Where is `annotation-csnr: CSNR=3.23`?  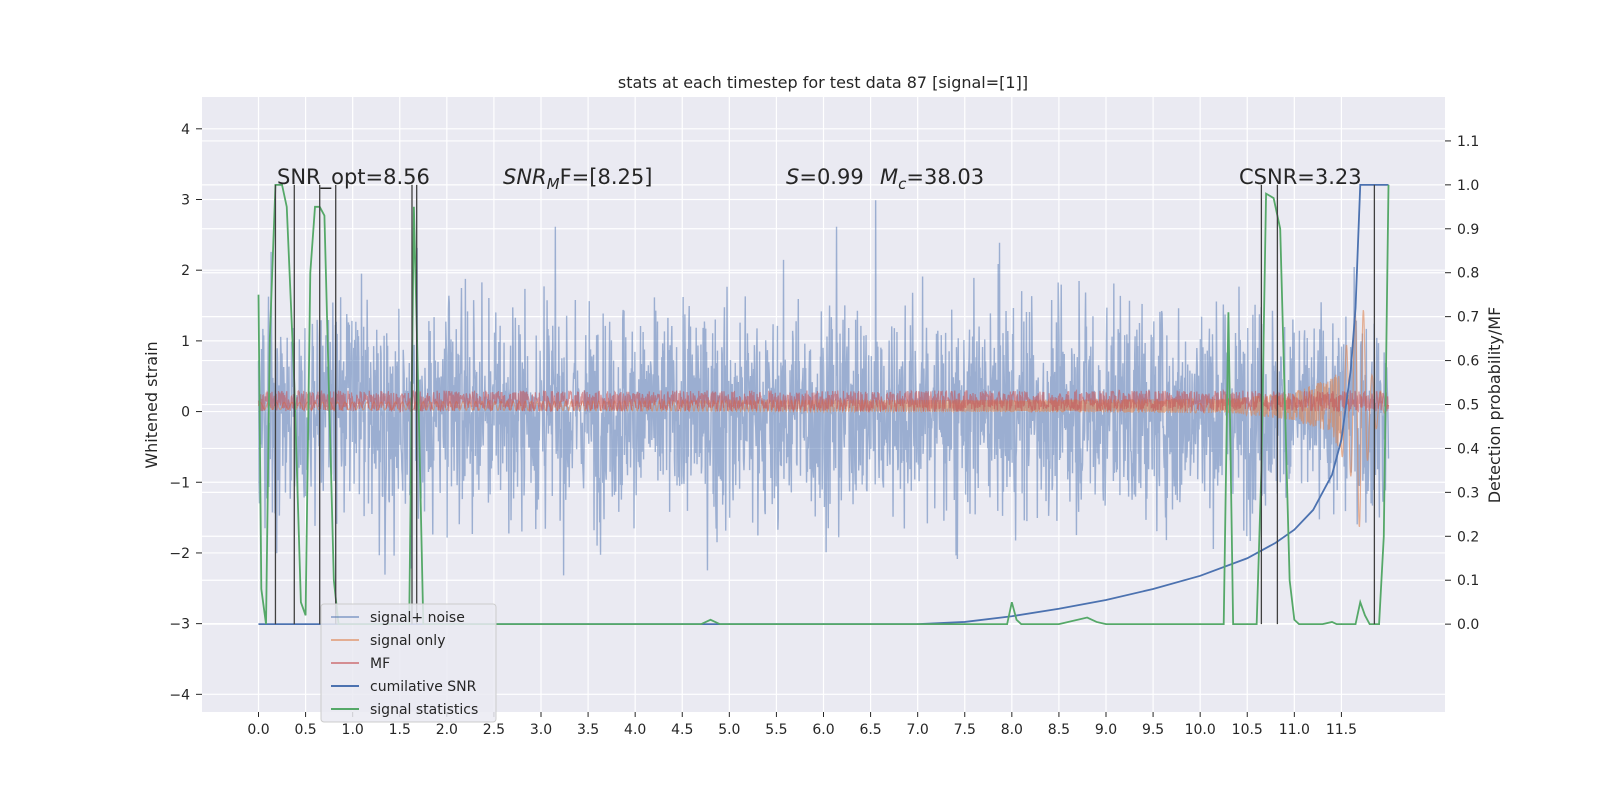 annotation-csnr: CSNR=3.23 is located at coordinates (1300, 177).